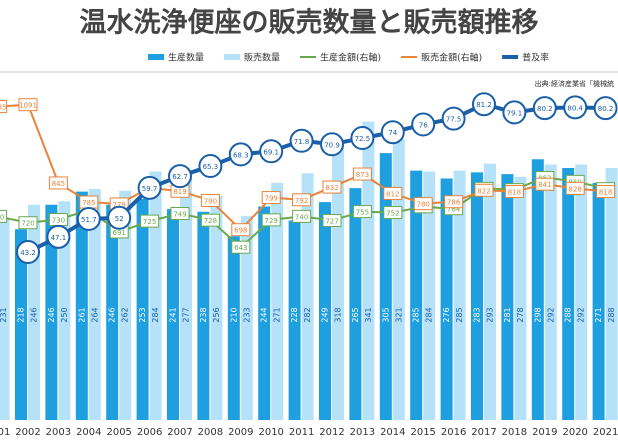 This screenshot has width=618, height=440. I want to click on bar-value-label: 282, so click(307, 314).